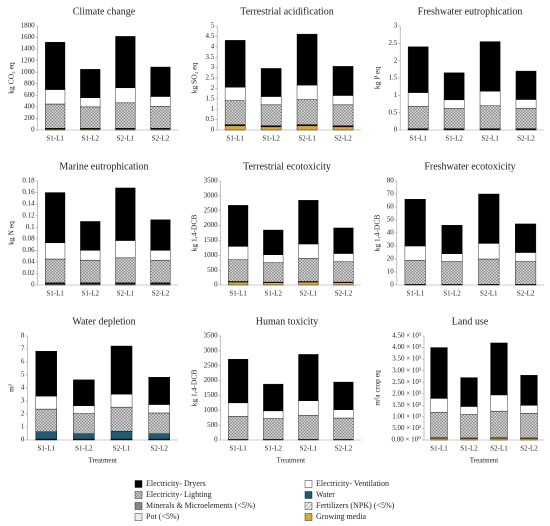  Describe the element at coordinates (213, 109) in the screenshot. I see `y-tick-label: 1` at that location.